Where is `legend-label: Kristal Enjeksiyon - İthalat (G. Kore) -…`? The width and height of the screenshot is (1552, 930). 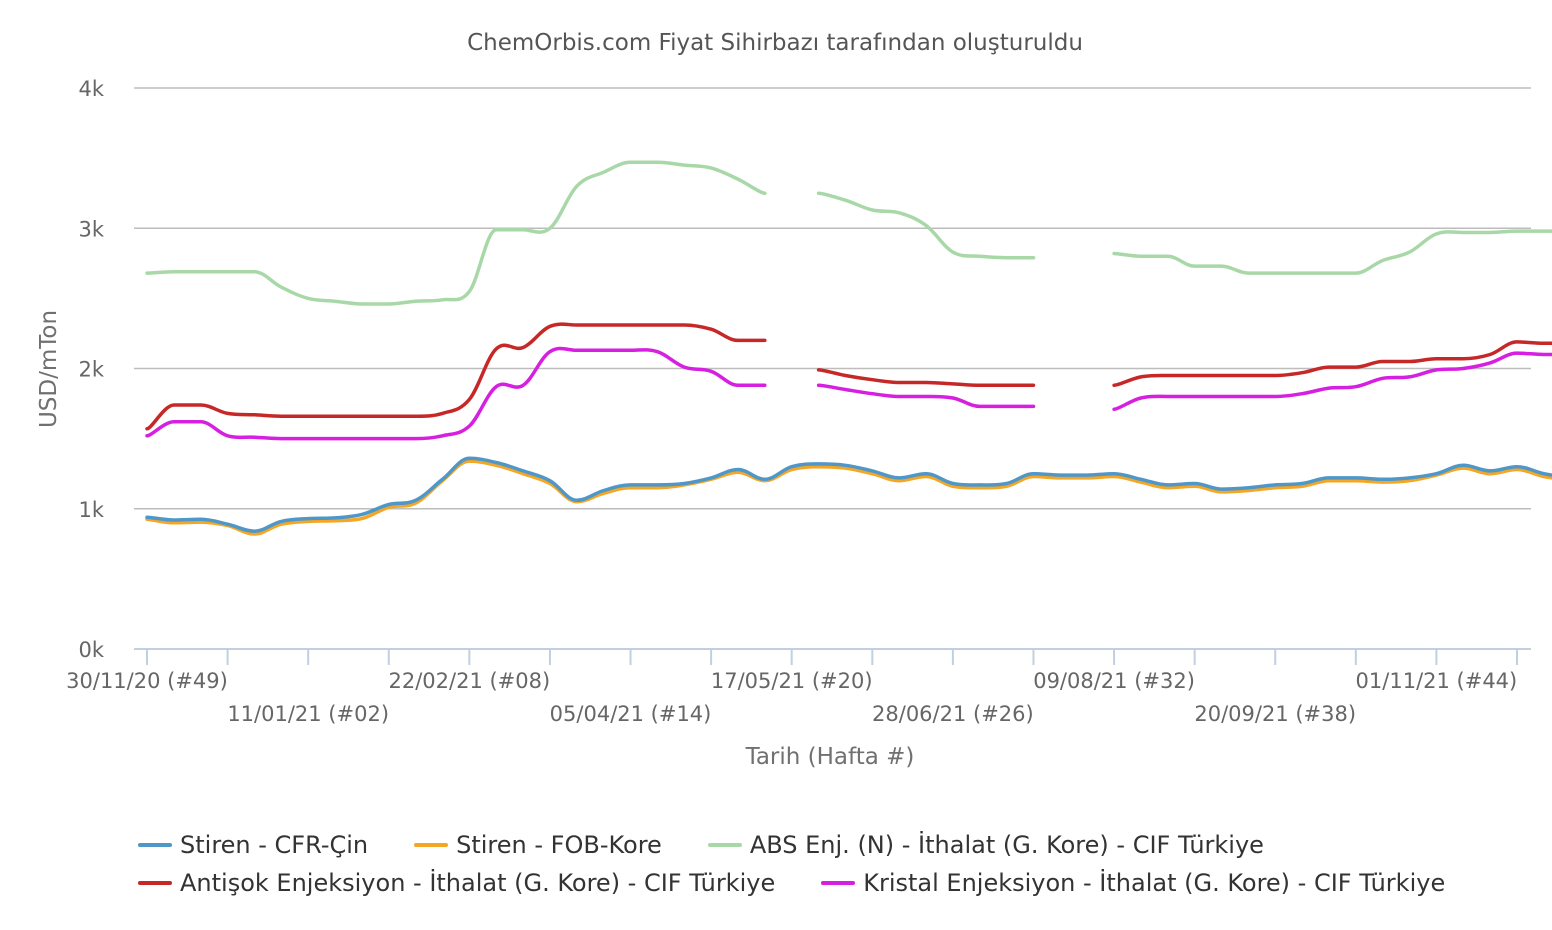
legend-label: Kristal Enjeksiyon - İthalat (G. Kore) -… is located at coordinates (1154, 883).